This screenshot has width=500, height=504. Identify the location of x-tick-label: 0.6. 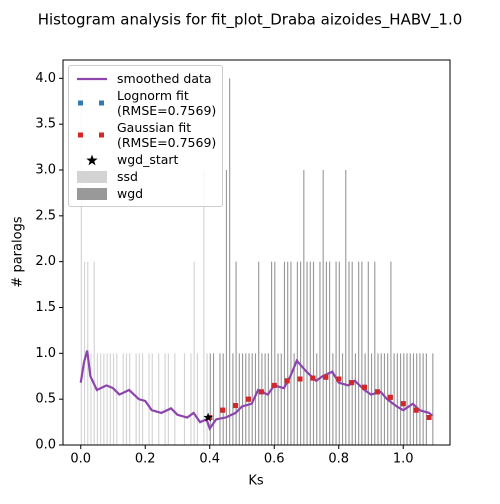
(274, 459).